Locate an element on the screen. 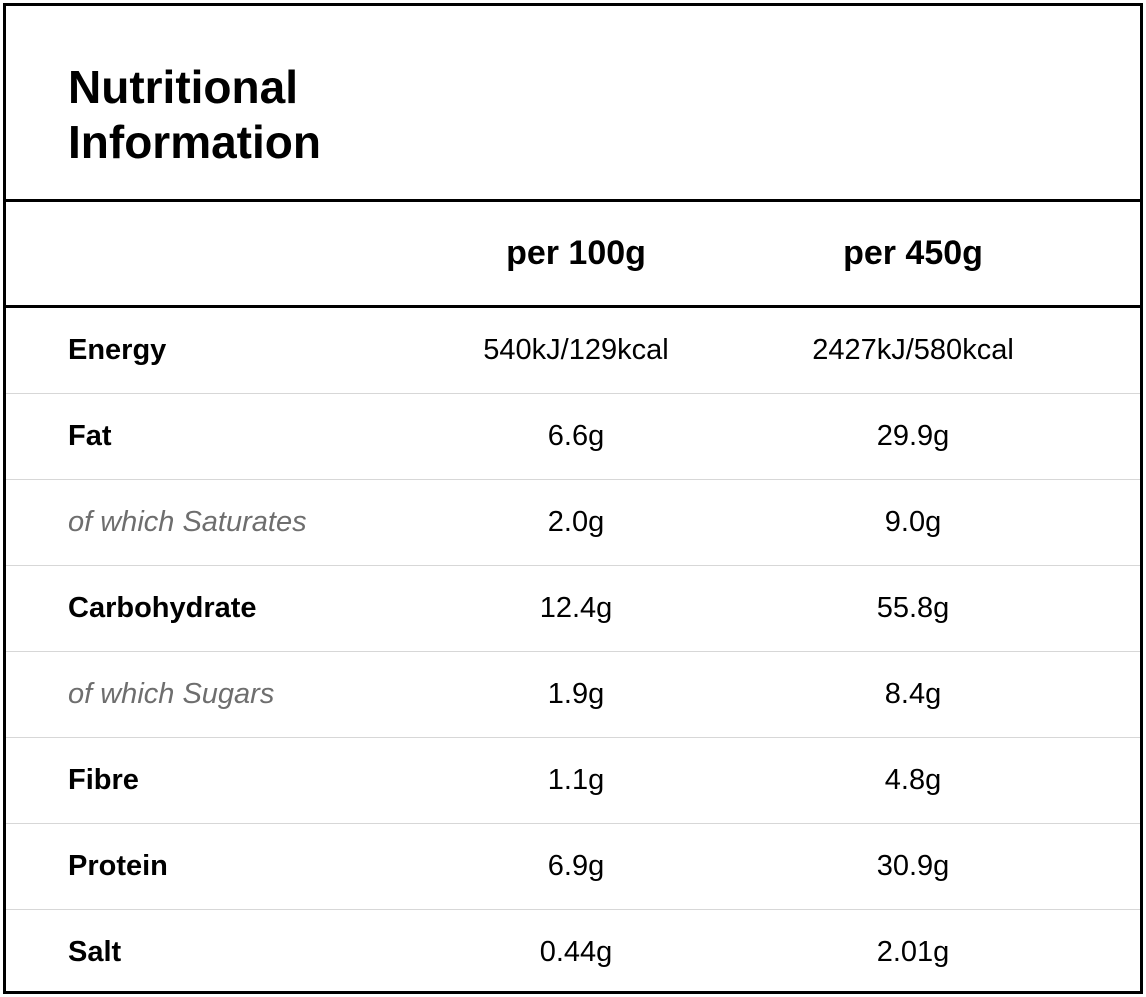 This screenshot has width=1146, height=997. table-row-energy: Energy 540kJ/129kcal 2427kJ/580kcal is located at coordinates (573, 351).